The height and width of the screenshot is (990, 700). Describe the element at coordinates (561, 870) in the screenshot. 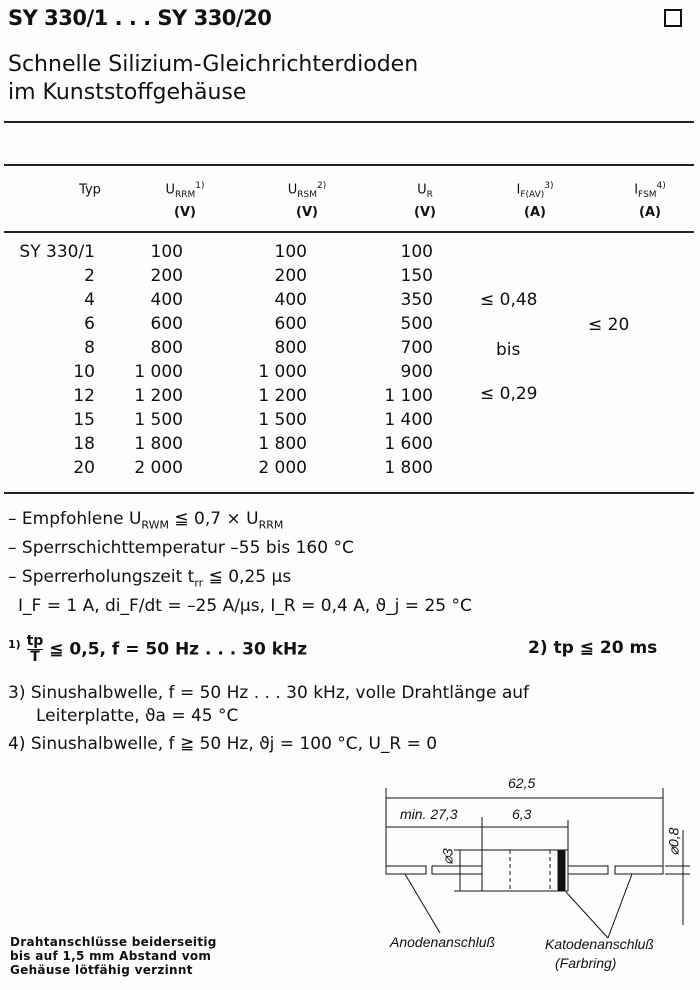

I see `cathode-band` at that location.